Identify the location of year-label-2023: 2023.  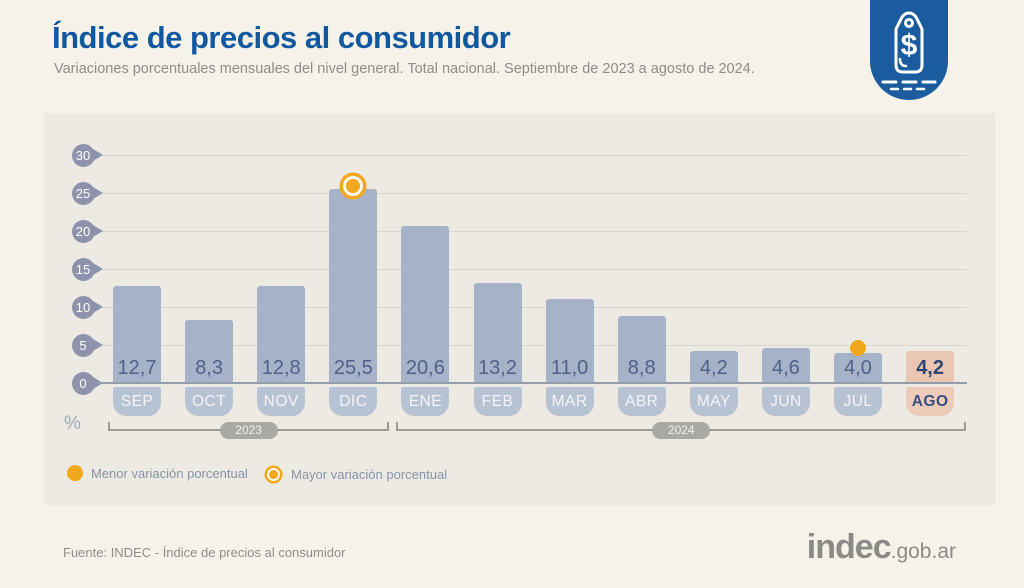
(248, 430).